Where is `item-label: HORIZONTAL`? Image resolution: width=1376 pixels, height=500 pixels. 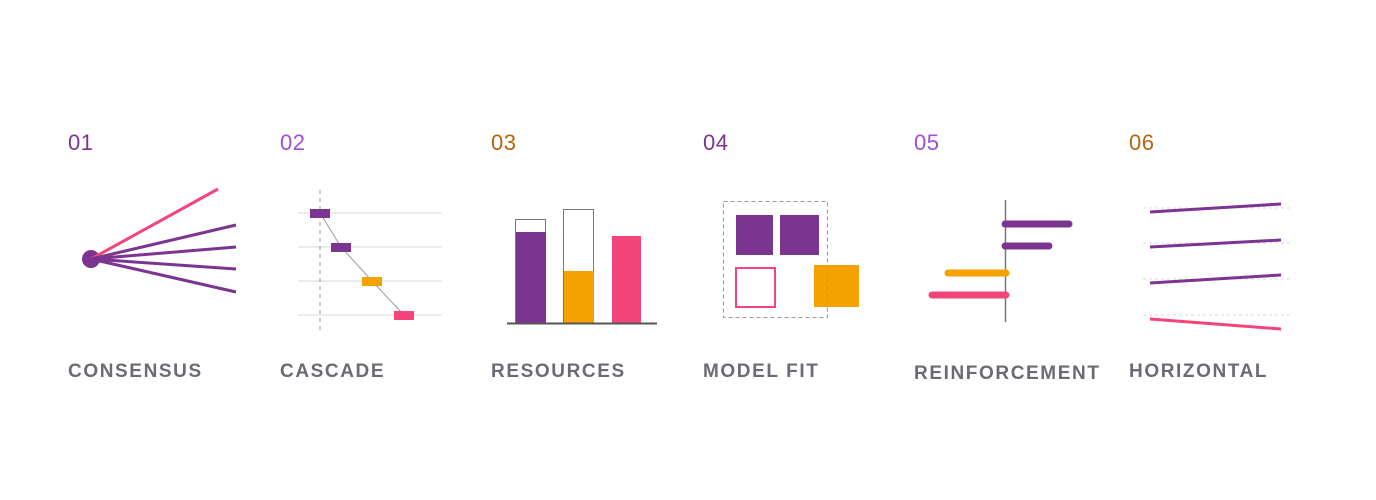 item-label: HORIZONTAL is located at coordinates (1199, 371).